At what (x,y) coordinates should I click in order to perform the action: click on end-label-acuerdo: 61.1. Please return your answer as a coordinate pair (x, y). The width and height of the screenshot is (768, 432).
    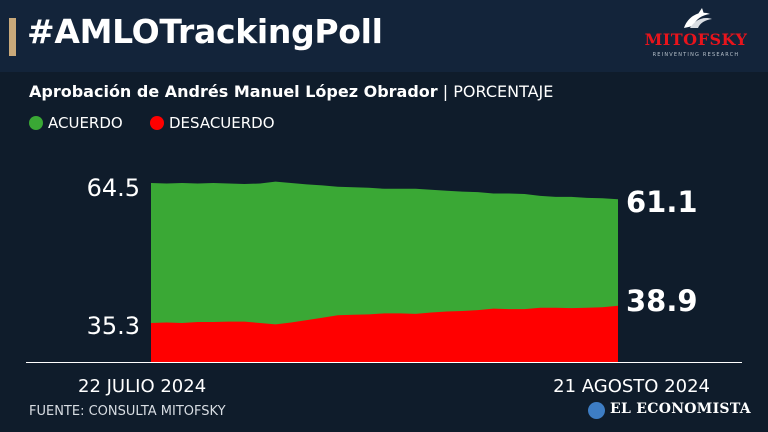
    Looking at the image, I should click on (662, 202).